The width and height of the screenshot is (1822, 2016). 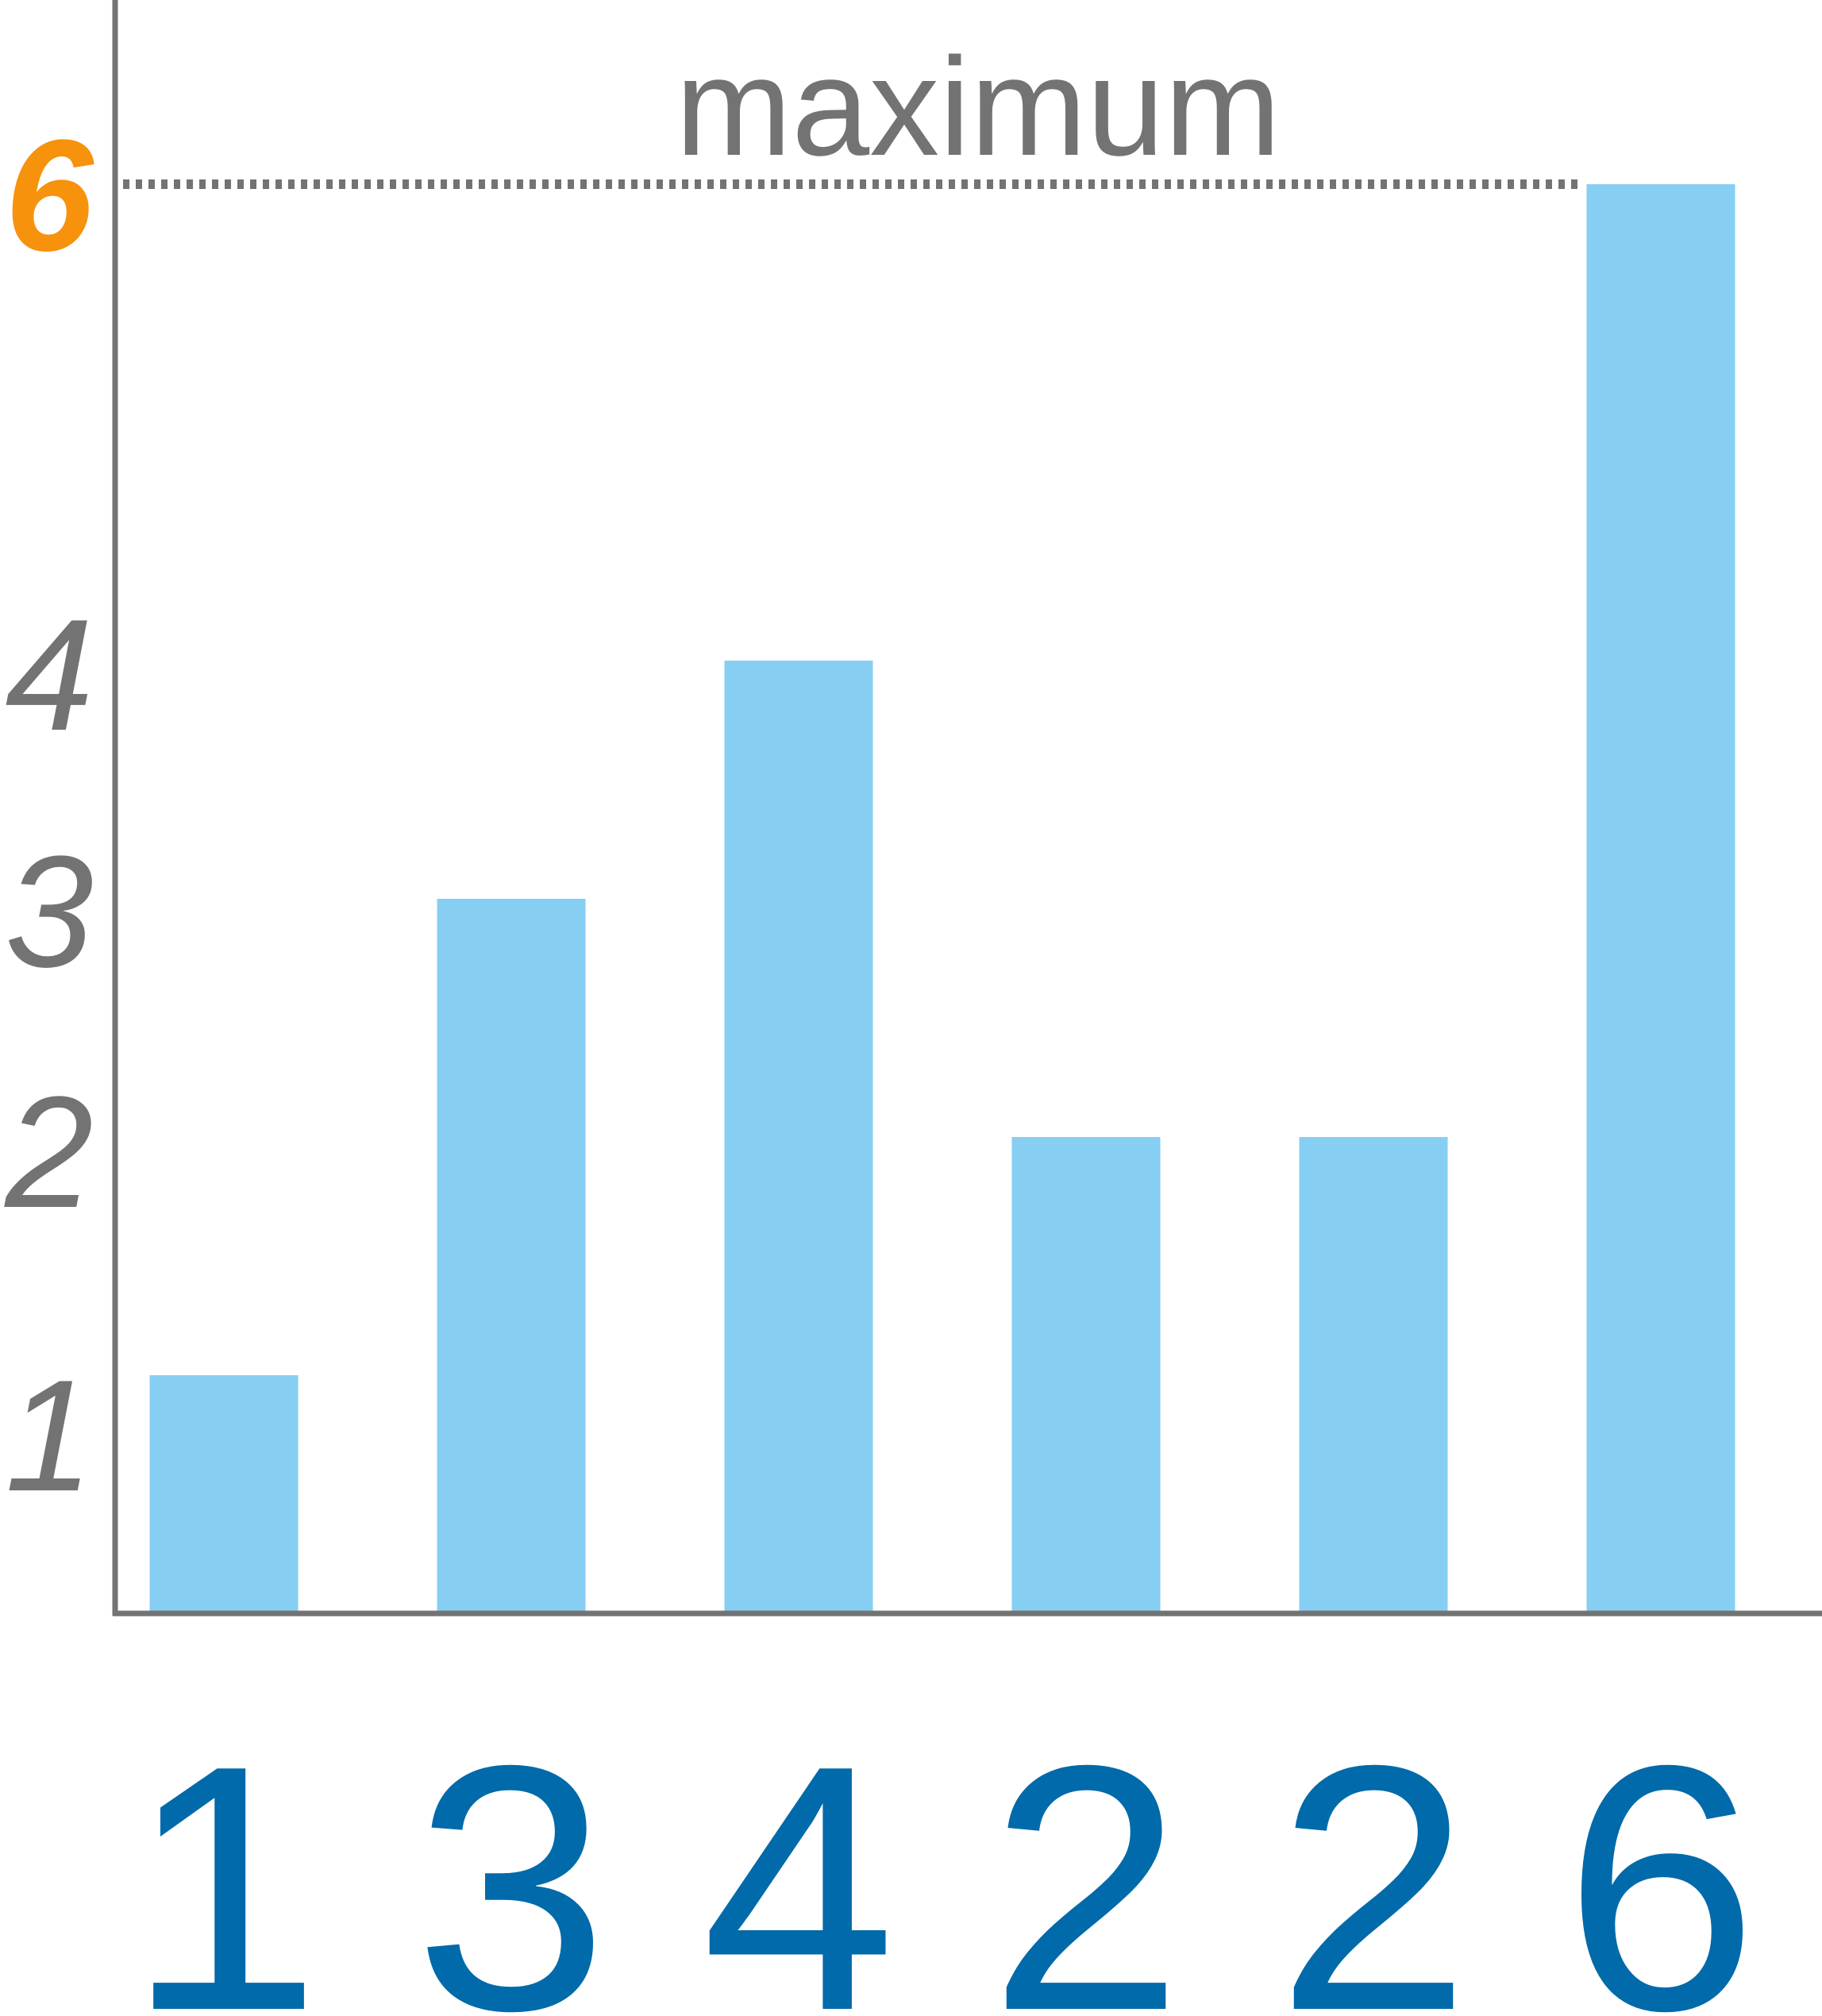 What do you see at coordinates (799, 1855) in the screenshot?
I see `category-label: 4` at bounding box center [799, 1855].